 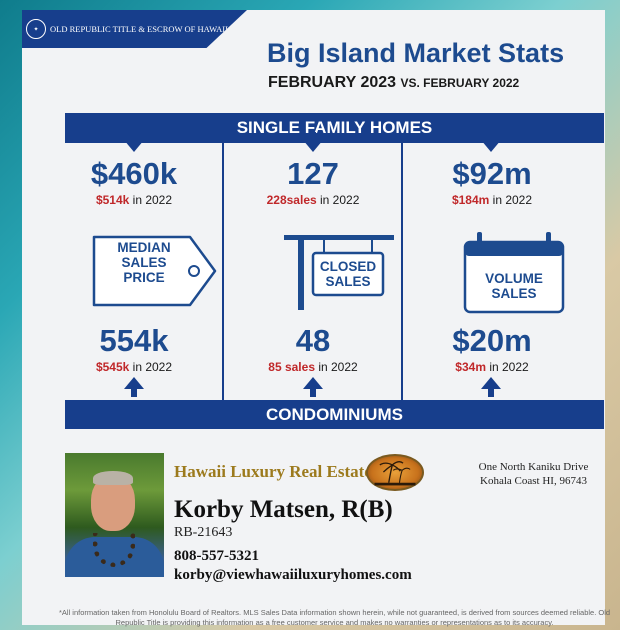 I want to click on condo-median-previous: $545k in 2022, so click(x=134, y=367).